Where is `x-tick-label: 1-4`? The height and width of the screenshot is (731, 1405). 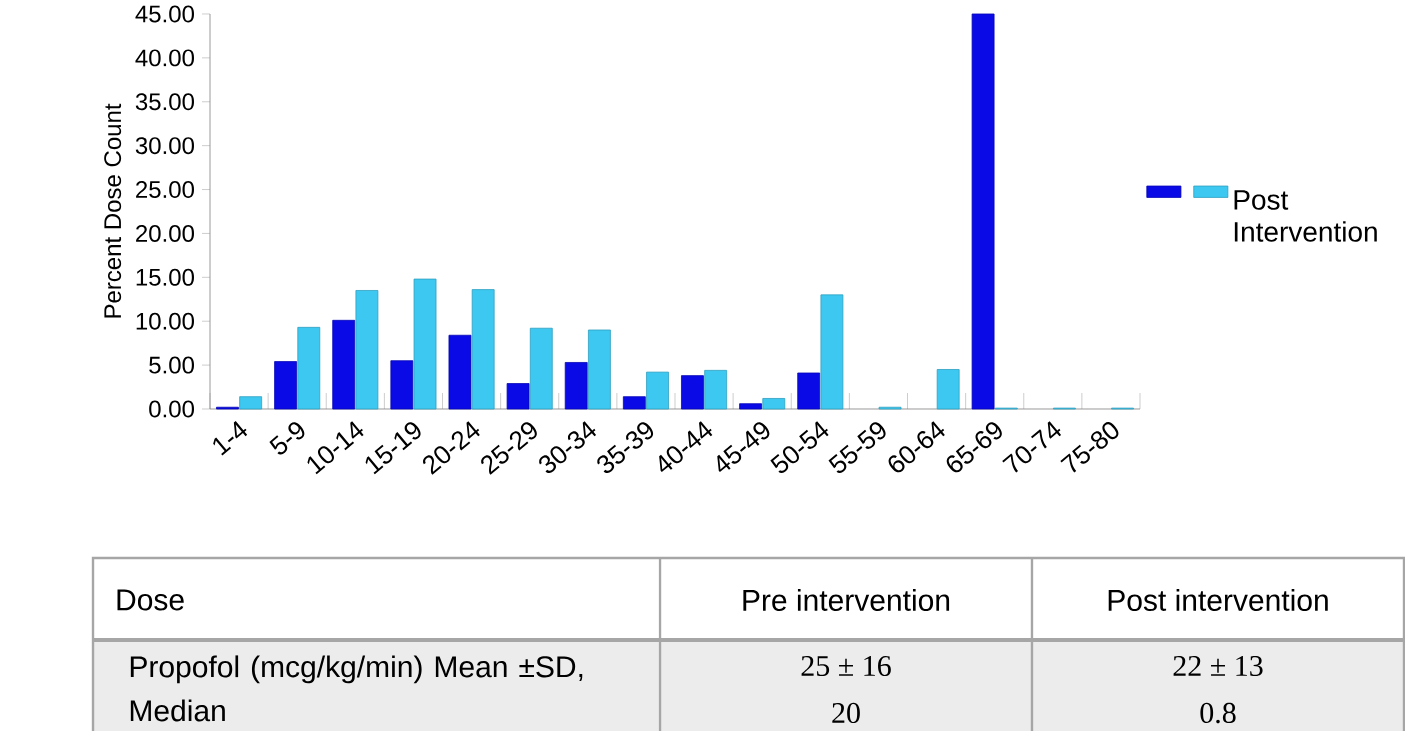 x-tick-label: 1-4 is located at coordinates (230, 438).